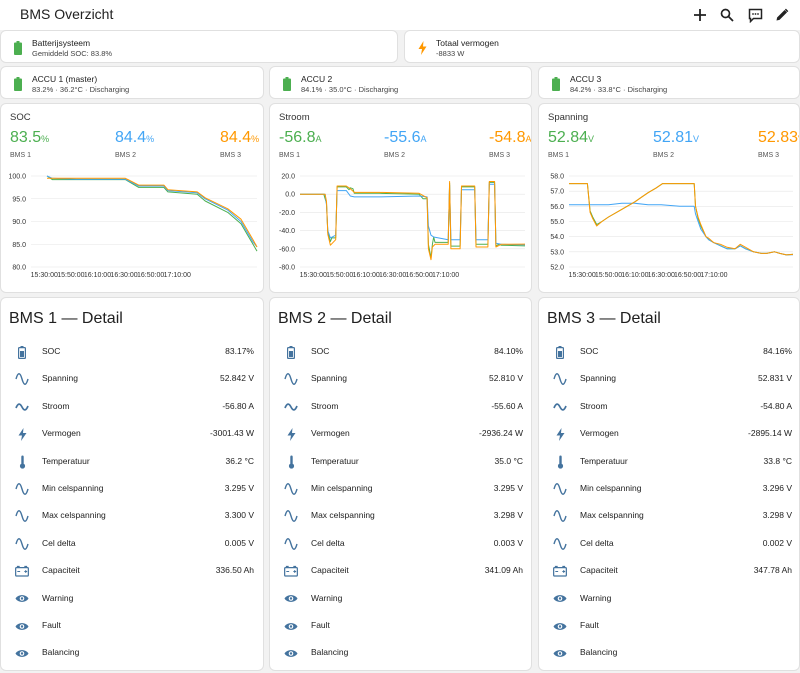 The image size is (800, 673). Describe the element at coordinates (132, 545) in the screenshot. I see `entity-row: Cel delta 0.005 V` at that location.